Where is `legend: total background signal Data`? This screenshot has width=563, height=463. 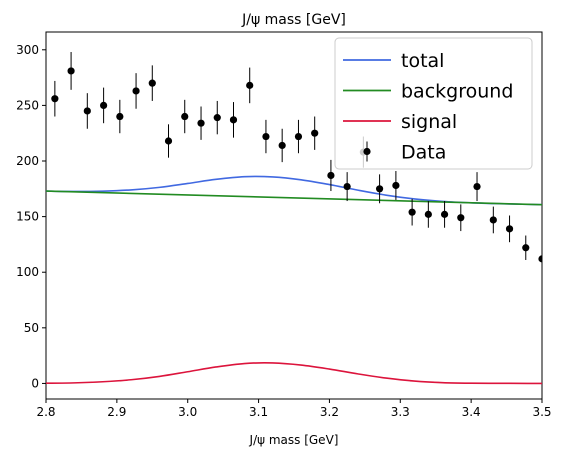
legend: total background signal Data is located at coordinates (433, 103).